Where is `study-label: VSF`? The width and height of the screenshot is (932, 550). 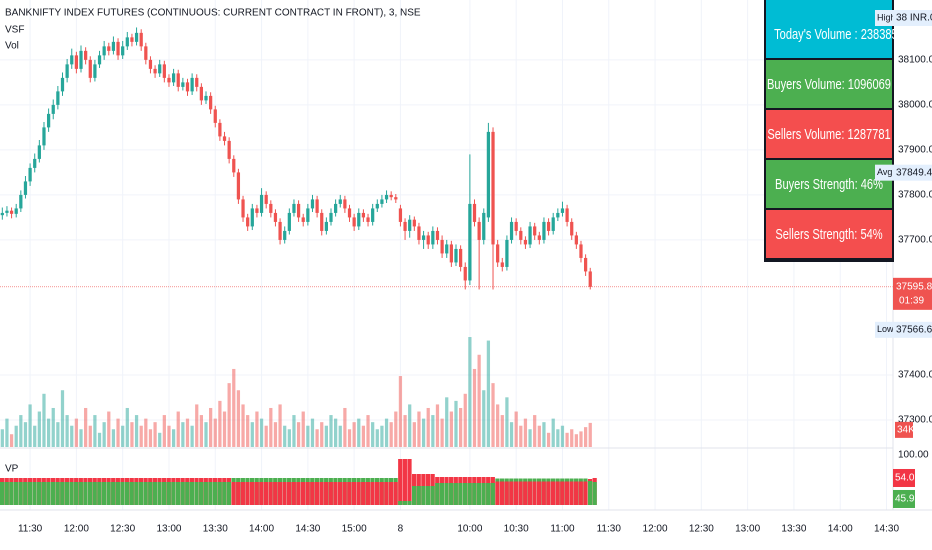 study-label: VSF is located at coordinates (14, 30).